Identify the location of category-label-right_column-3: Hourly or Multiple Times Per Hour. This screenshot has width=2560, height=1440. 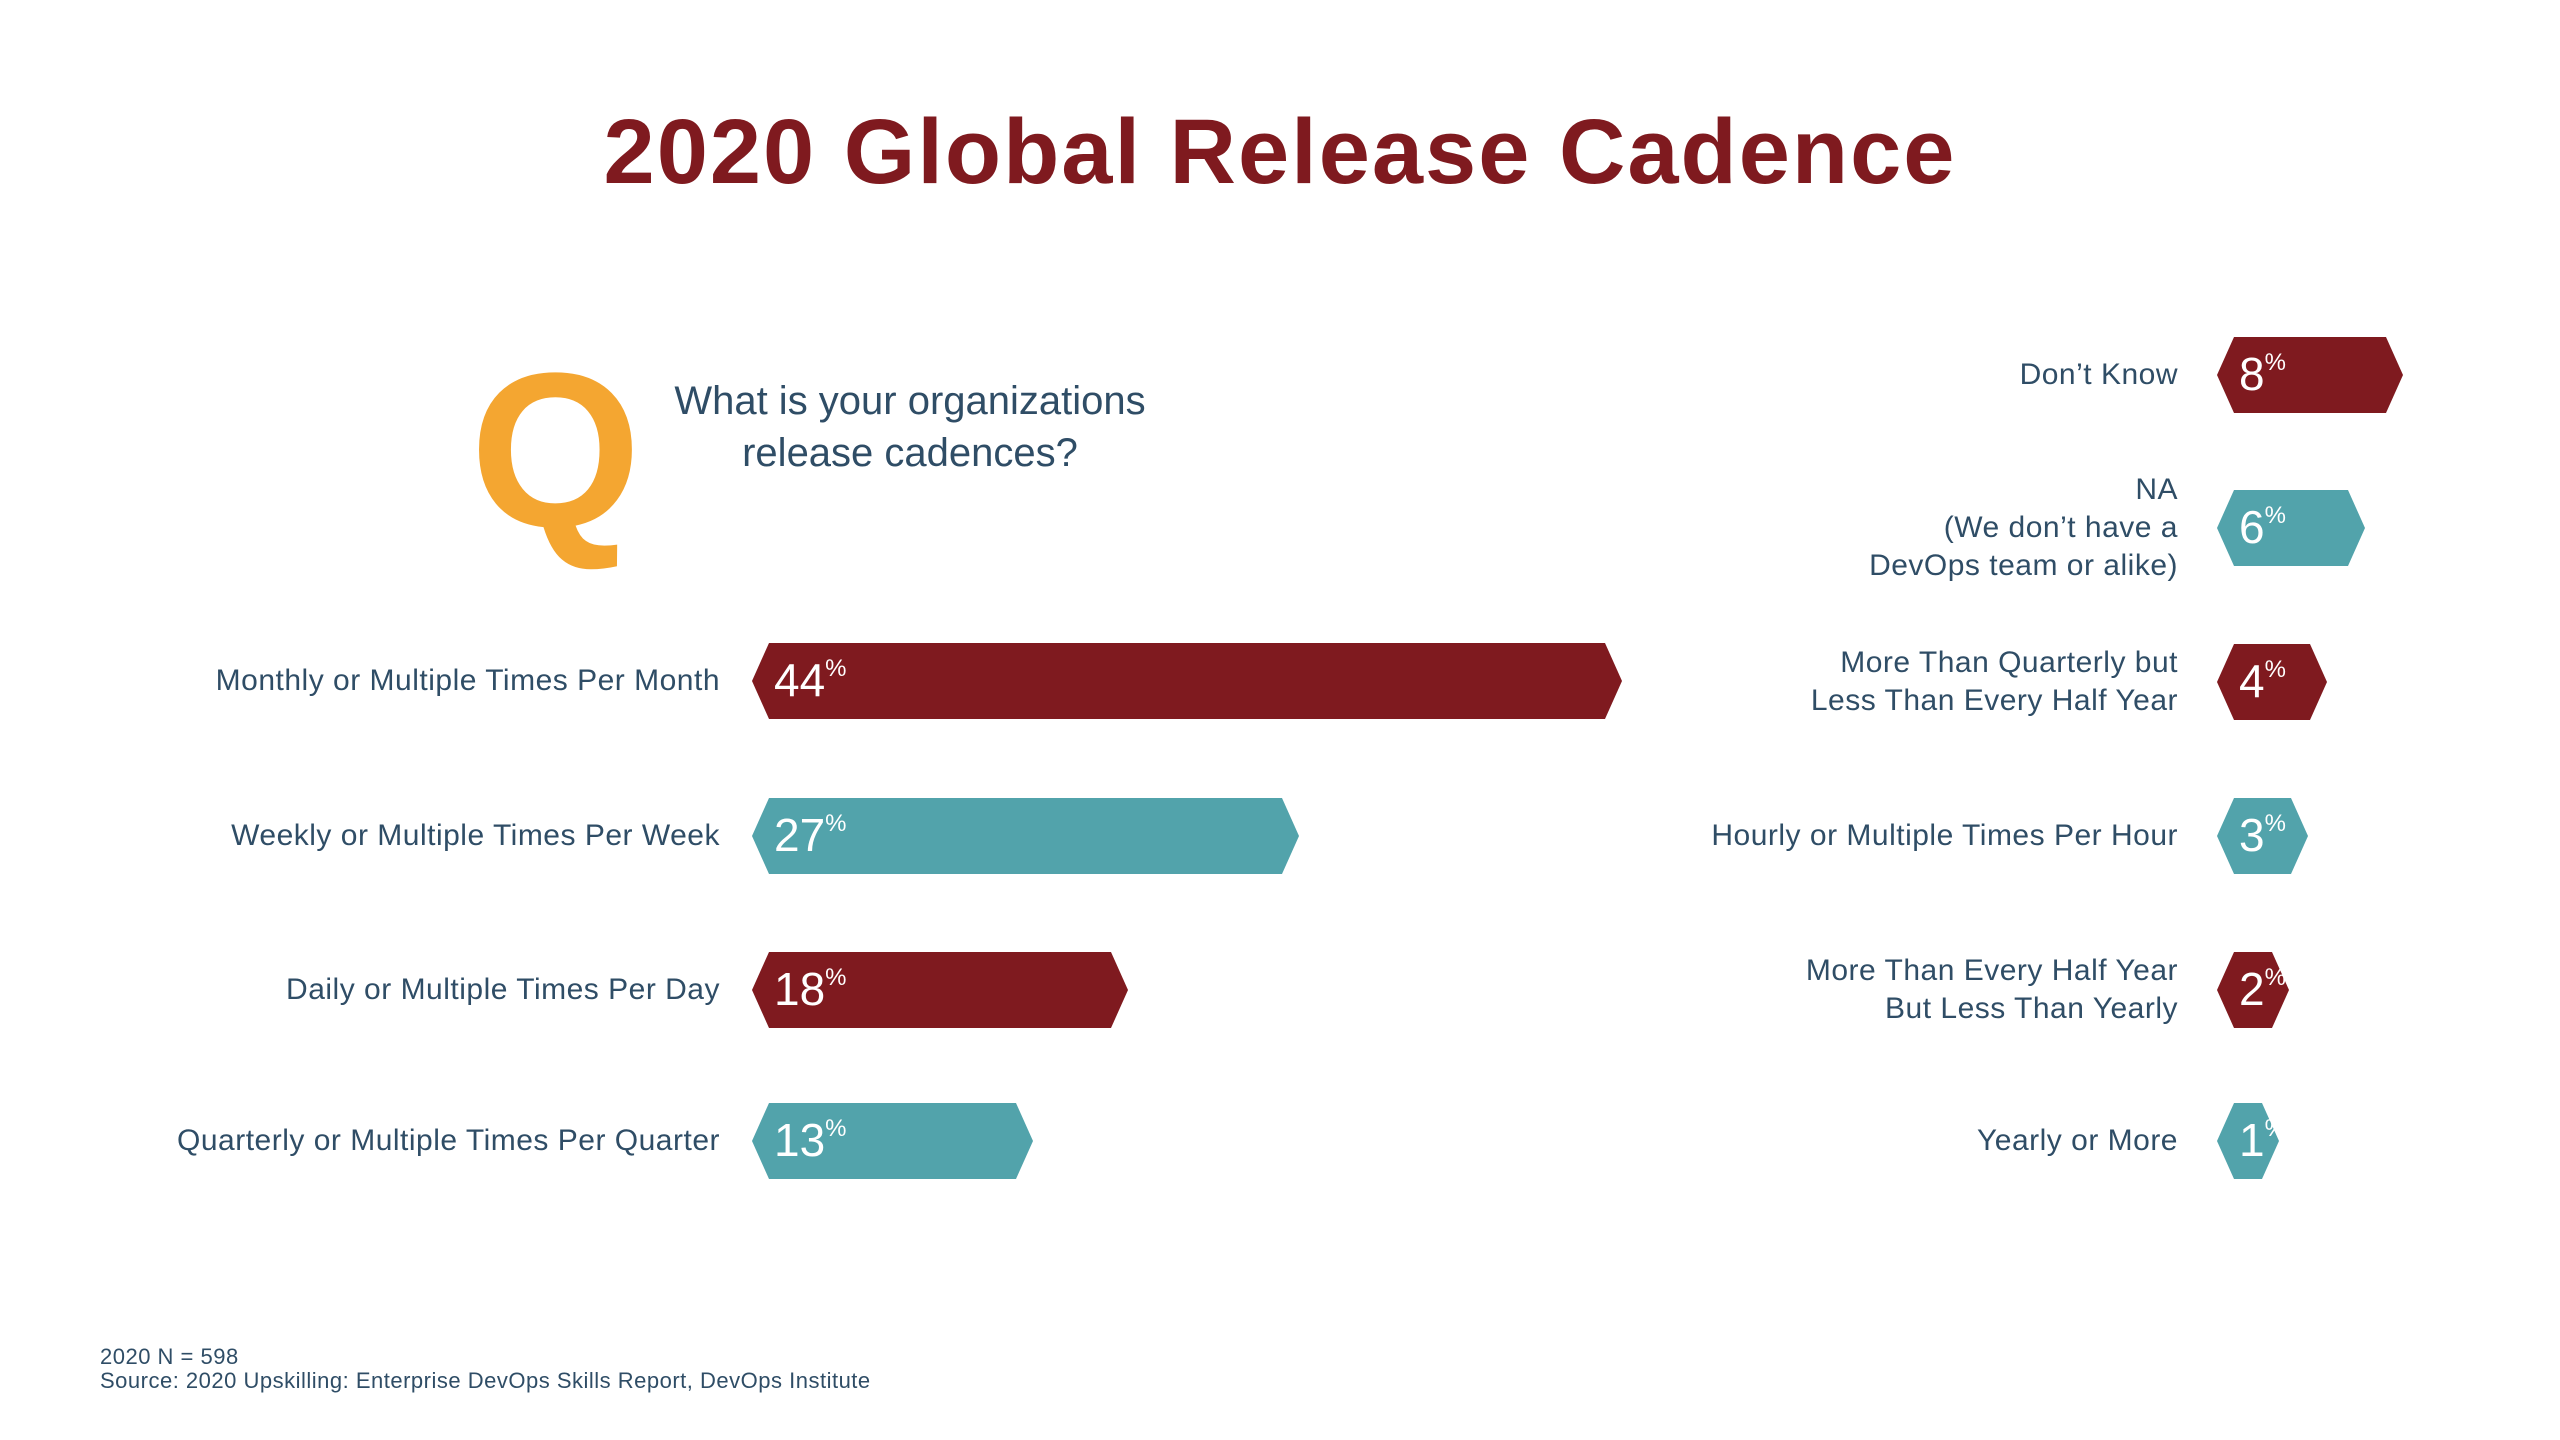
(1944, 835).